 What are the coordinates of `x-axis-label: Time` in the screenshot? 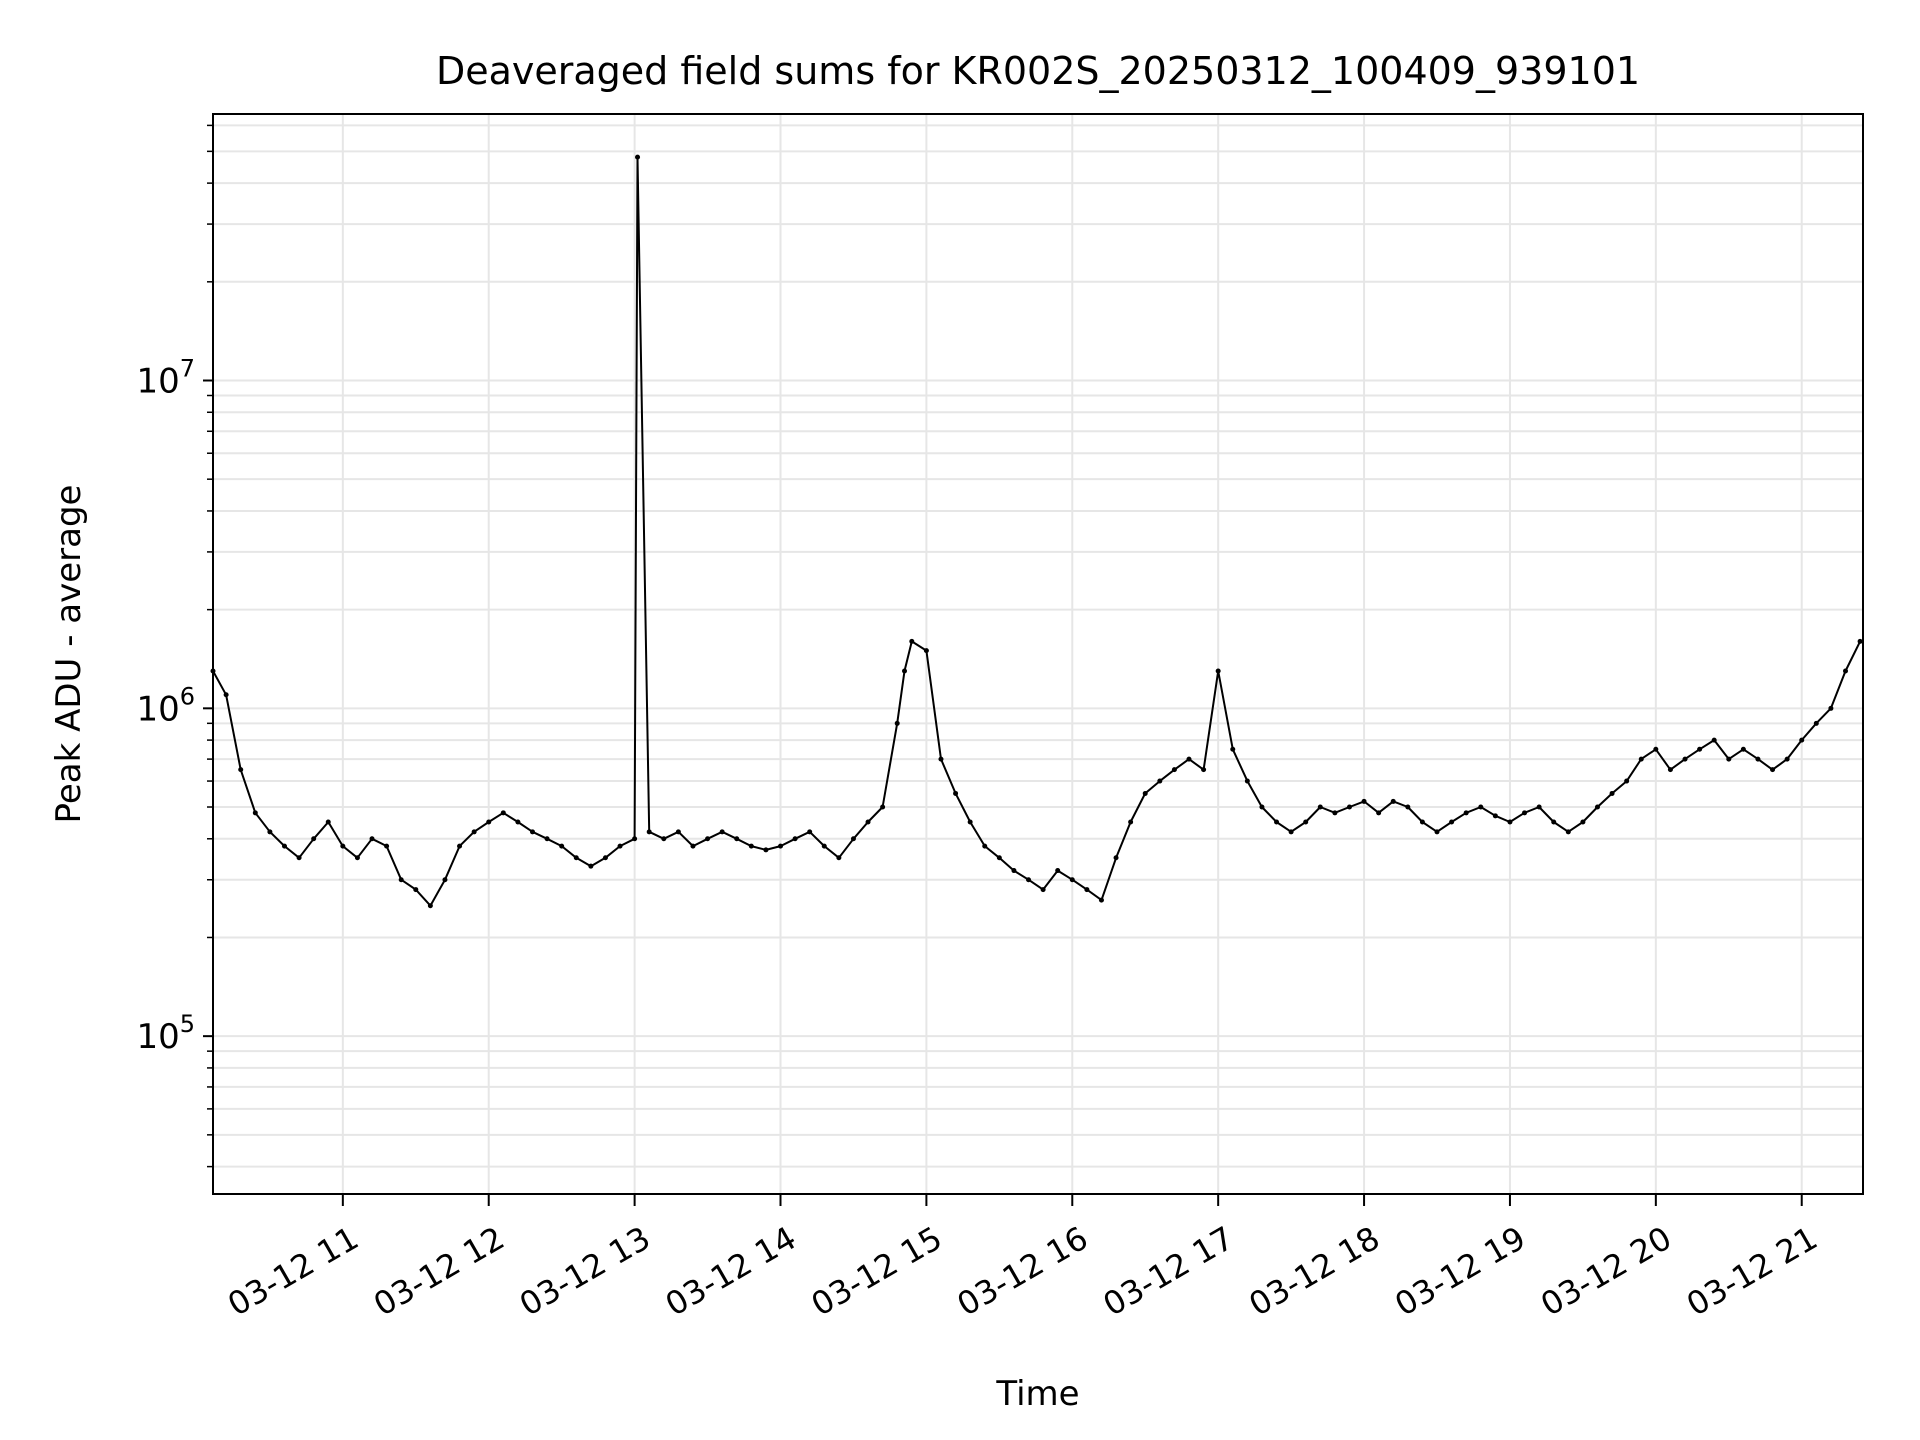 It's located at (1037, 1394).